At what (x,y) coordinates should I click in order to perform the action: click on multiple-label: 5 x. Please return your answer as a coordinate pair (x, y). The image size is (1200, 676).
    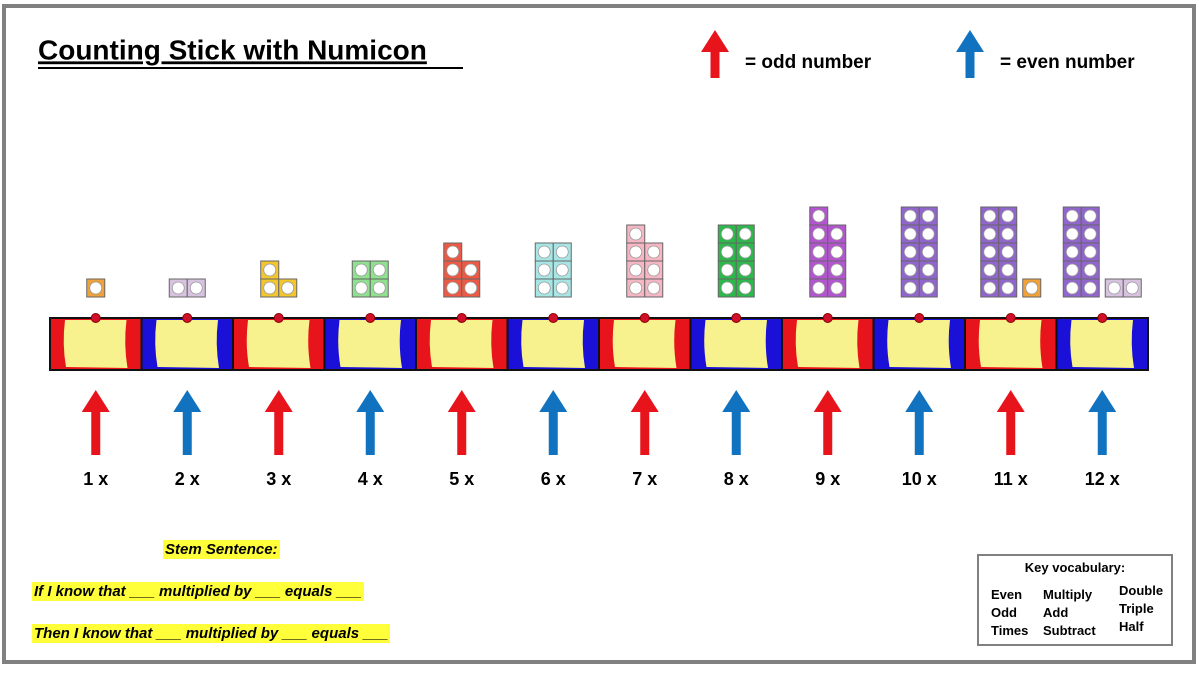
    Looking at the image, I should click on (461, 479).